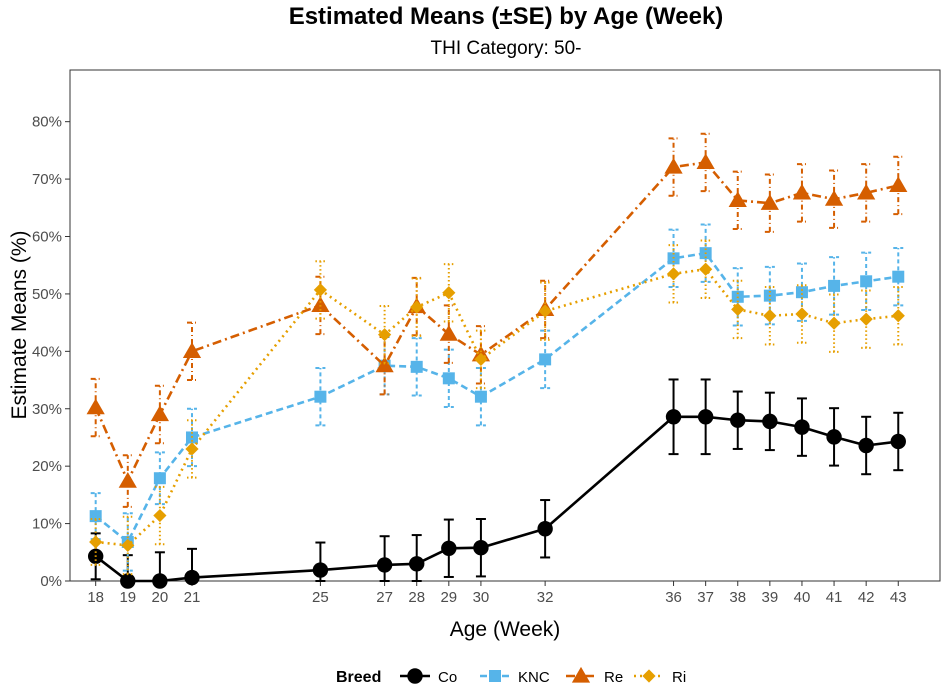 This screenshot has height=686, width=943. Describe the element at coordinates (95, 597) in the screenshot. I see `x-tick-label: 18` at that location.